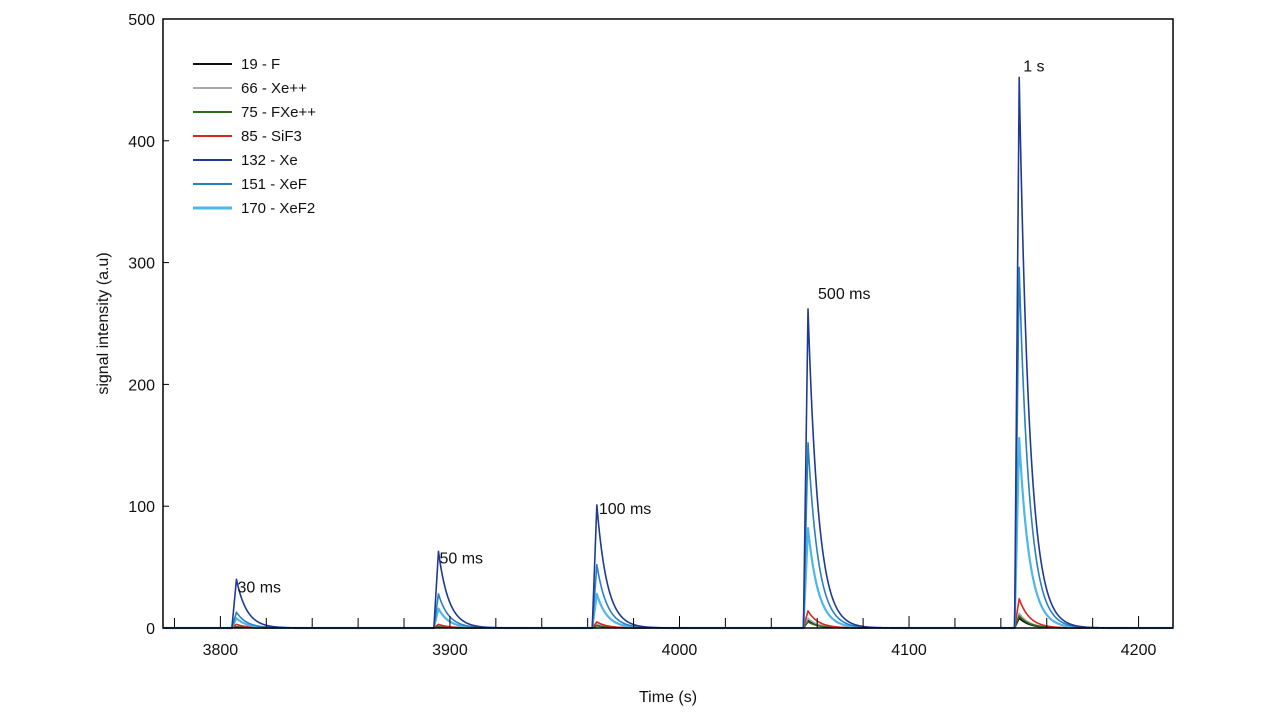 This screenshot has width=1280, height=712. Describe the element at coordinates (148, 325) in the screenshot. I see `y-axis-ticks: 0 100 200 300 400 500` at that location.